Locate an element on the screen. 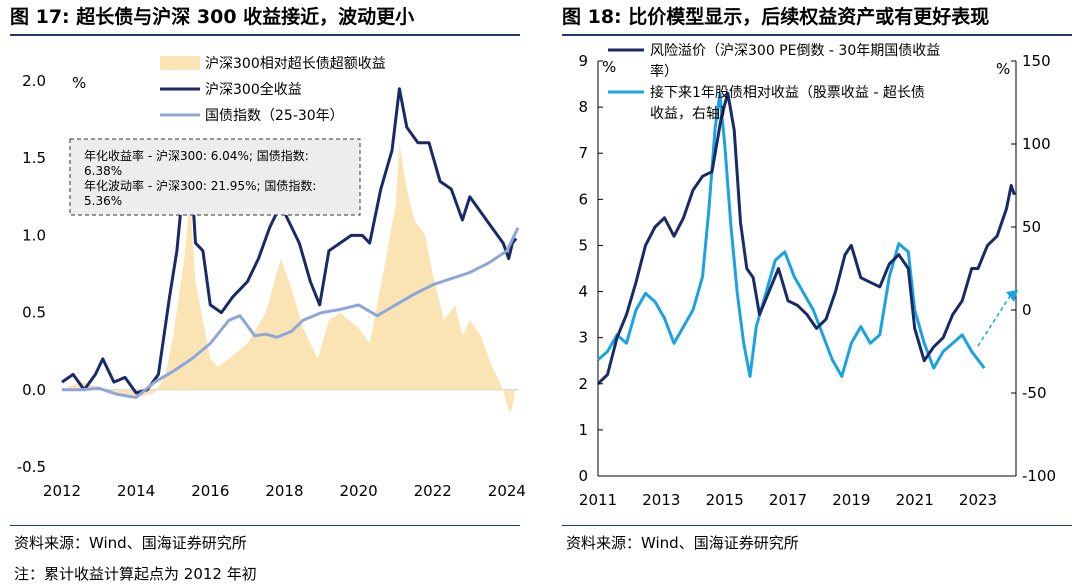  legend-label-csi300: 沪深300全收益 is located at coordinates (253, 89).